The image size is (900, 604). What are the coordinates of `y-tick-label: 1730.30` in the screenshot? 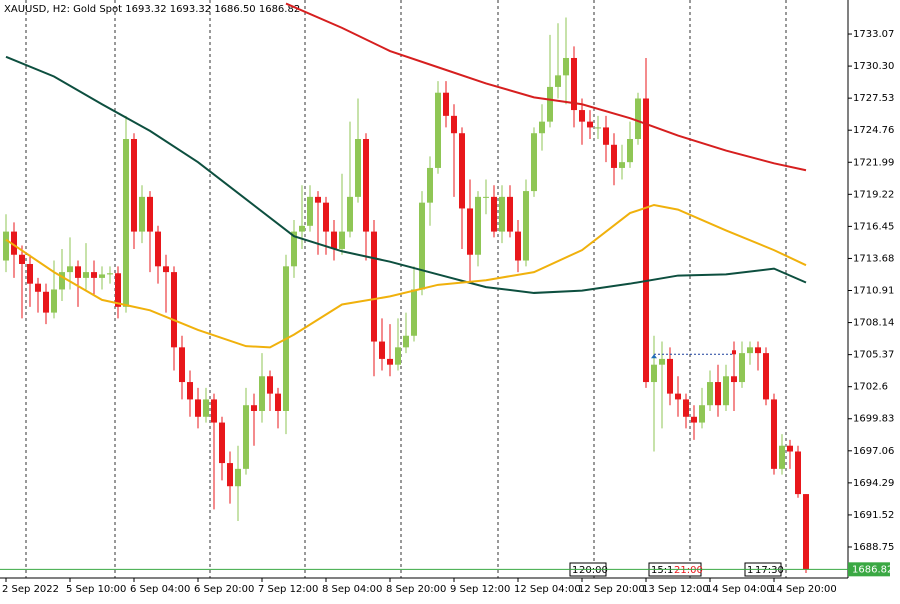 It's located at (873, 66).